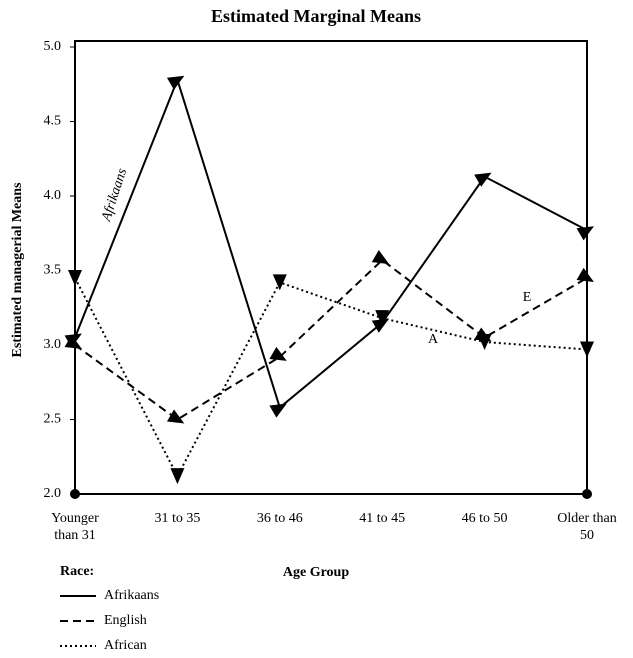  What do you see at coordinates (53, 121) in the screenshot?
I see `y-tick-label: 4.5` at bounding box center [53, 121].